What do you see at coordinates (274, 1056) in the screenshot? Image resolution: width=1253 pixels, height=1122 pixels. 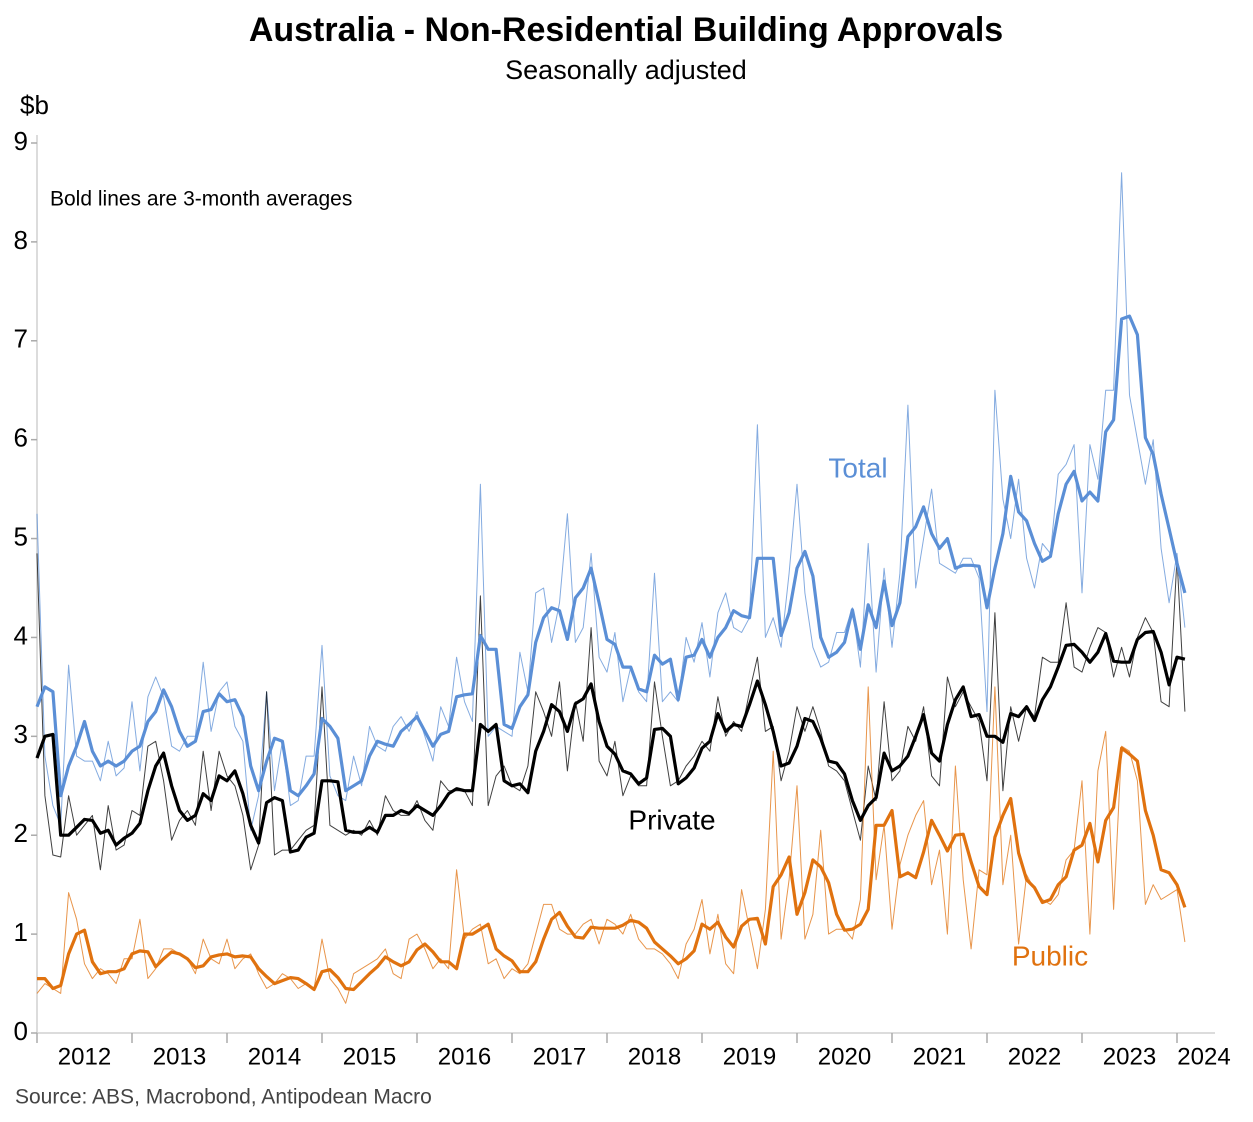 I see `x-tick-label: 2014` at bounding box center [274, 1056].